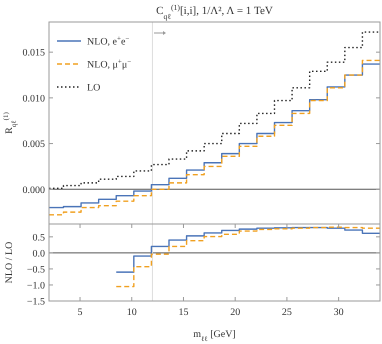 The width and height of the screenshot is (382, 344). Describe the element at coordinates (9, 263) in the screenshot. I see `y-axis-title: NLO / LO` at that location.